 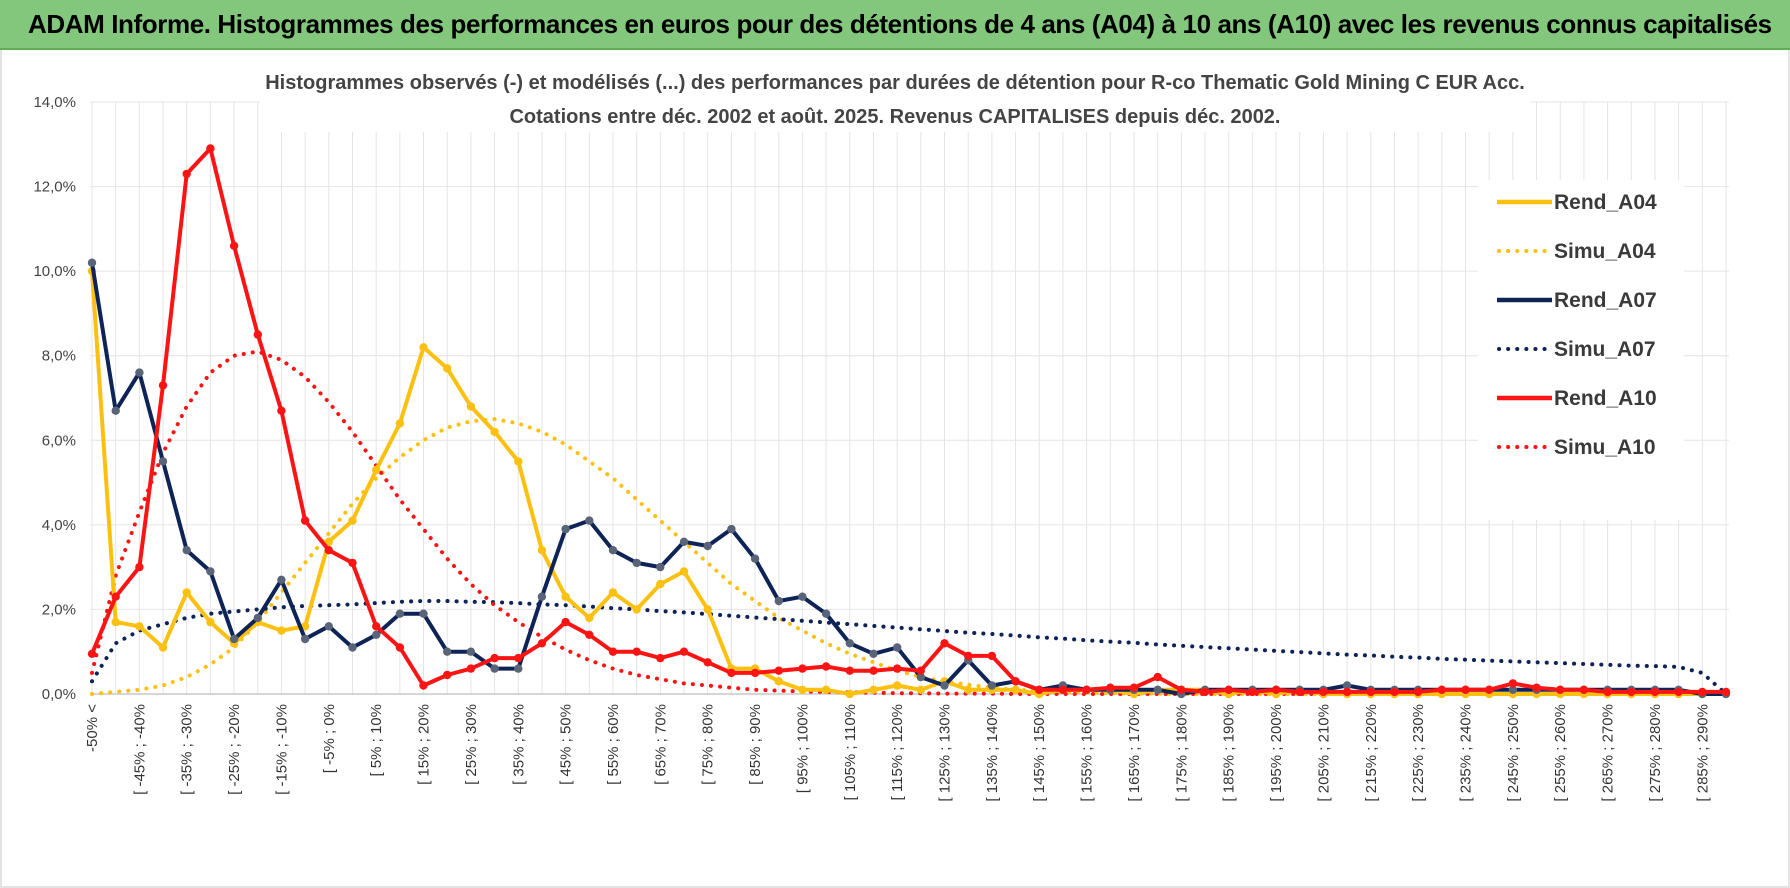 What do you see at coordinates (187, 749) in the screenshot?
I see `x-tick-label: [ -35% ; -30%` at bounding box center [187, 749].